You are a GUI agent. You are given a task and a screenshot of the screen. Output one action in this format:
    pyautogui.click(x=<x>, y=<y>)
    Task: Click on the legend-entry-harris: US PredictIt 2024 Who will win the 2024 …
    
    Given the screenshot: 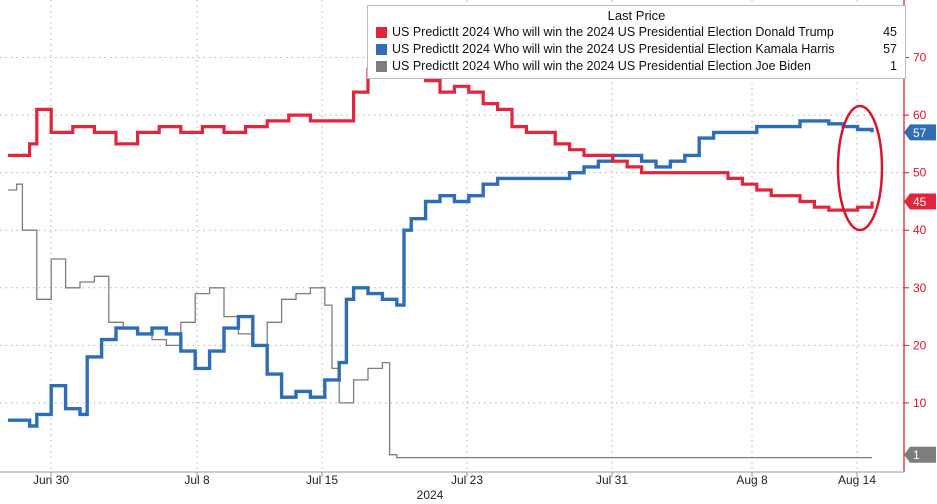 What is the action you would take?
    pyautogui.click(x=636, y=49)
    